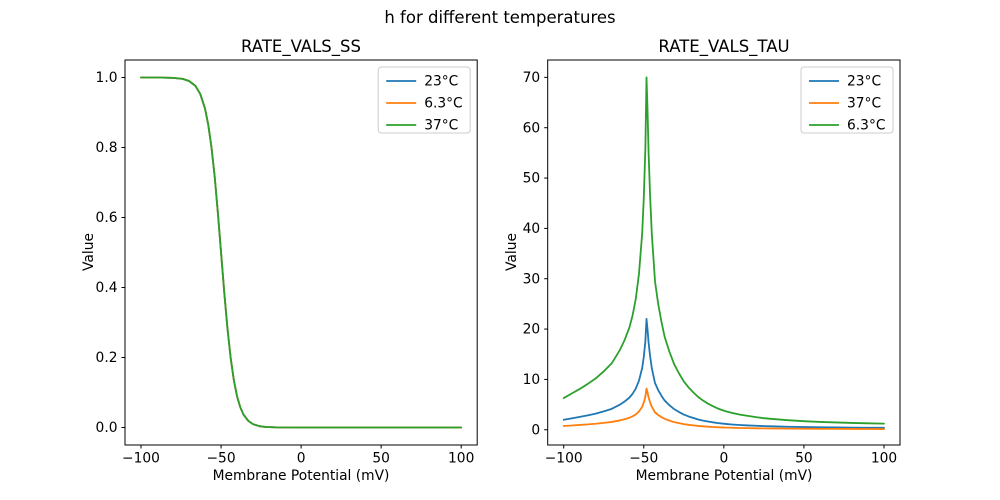 The image size is (1000, 500). I want to click on y-axis-label-tau: Value, so click(512, 252).